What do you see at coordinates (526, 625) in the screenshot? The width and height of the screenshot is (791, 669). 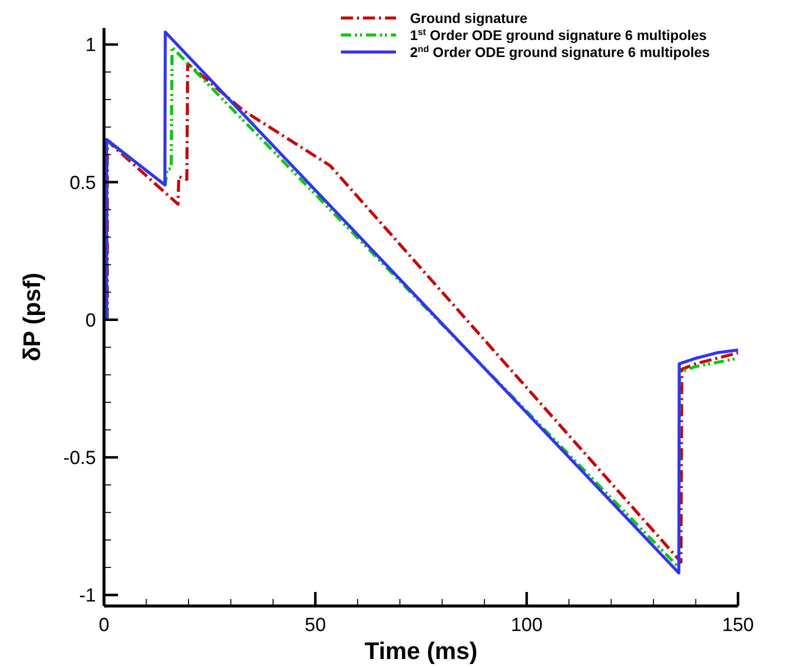 I see `x-tick-label: 100` at bounding box center [526, 625].